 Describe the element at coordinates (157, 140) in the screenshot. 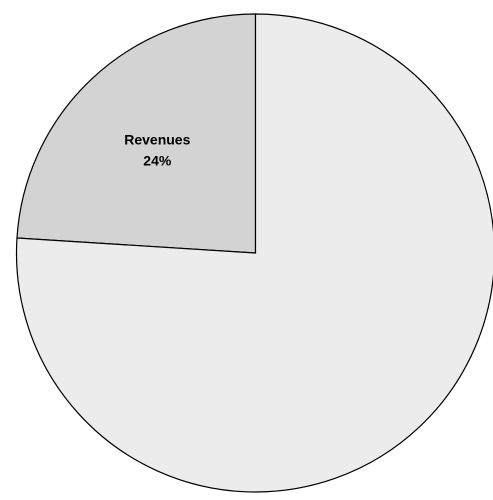

I see `slice-category-label: Revenues` at that location.